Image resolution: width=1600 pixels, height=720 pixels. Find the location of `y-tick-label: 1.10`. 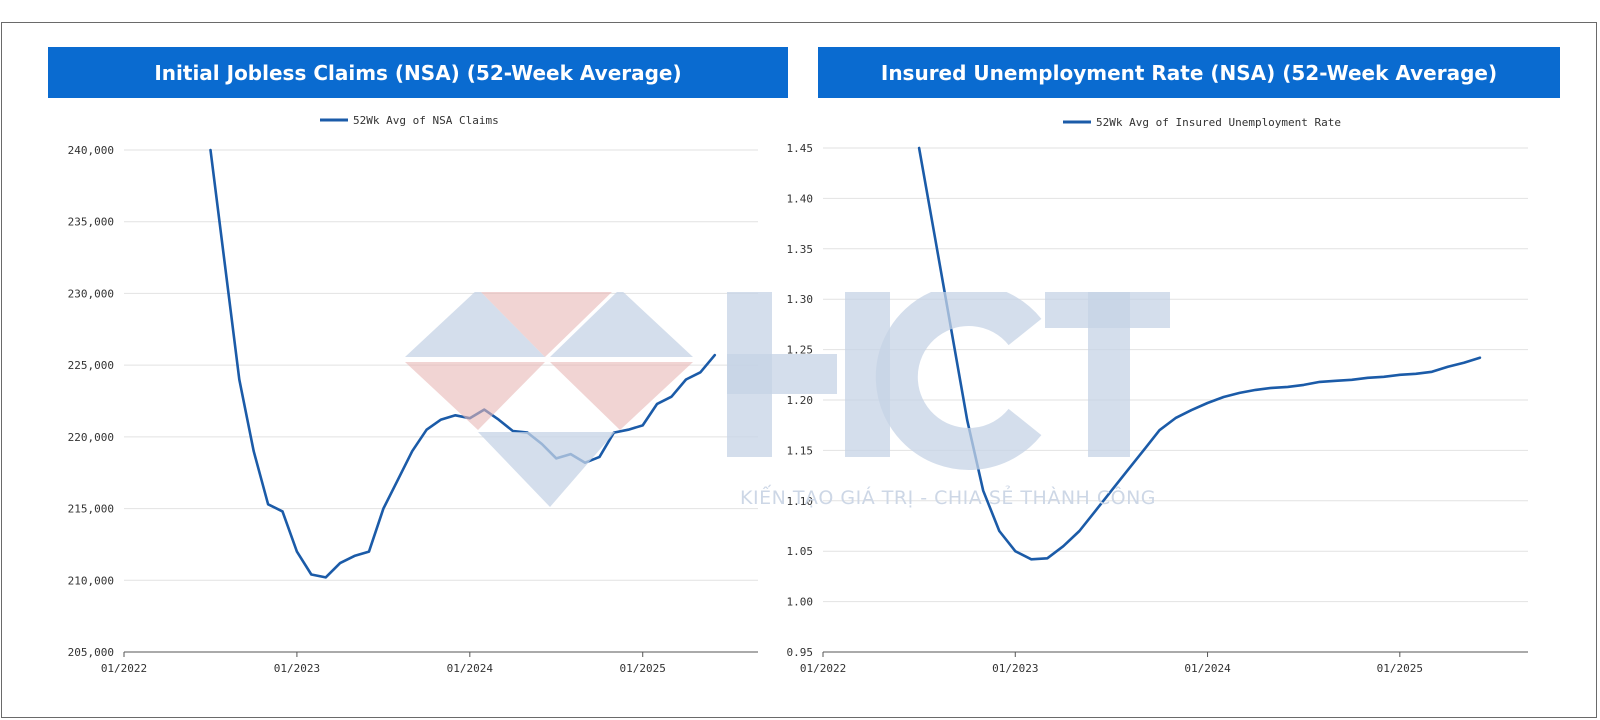

y-tick-label: 1.10 is located at coordinates (800, 501).